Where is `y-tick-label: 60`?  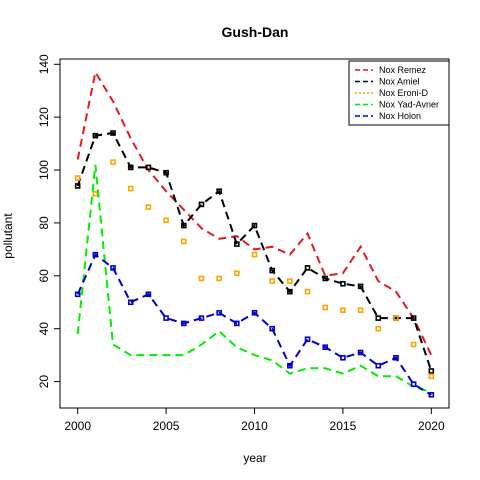
y-tick-label: 60 is located at coordinates (44, 276).